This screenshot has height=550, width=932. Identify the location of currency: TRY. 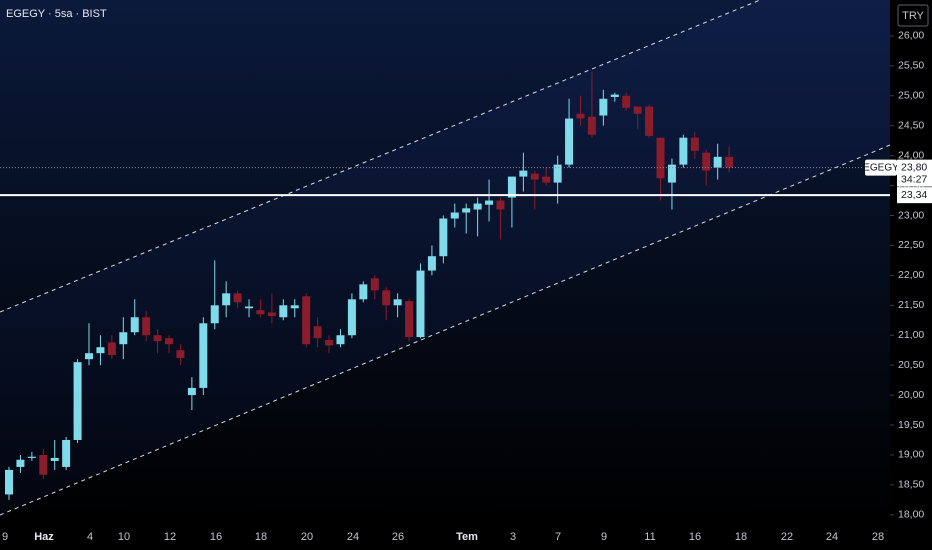
(913, 16).